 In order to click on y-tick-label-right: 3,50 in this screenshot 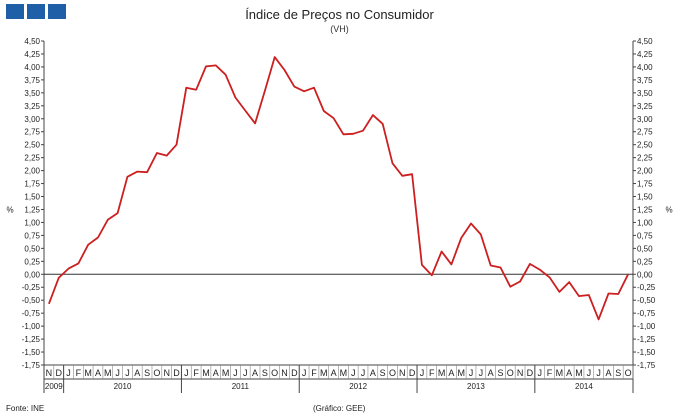, I will do `click(645, 93)`.